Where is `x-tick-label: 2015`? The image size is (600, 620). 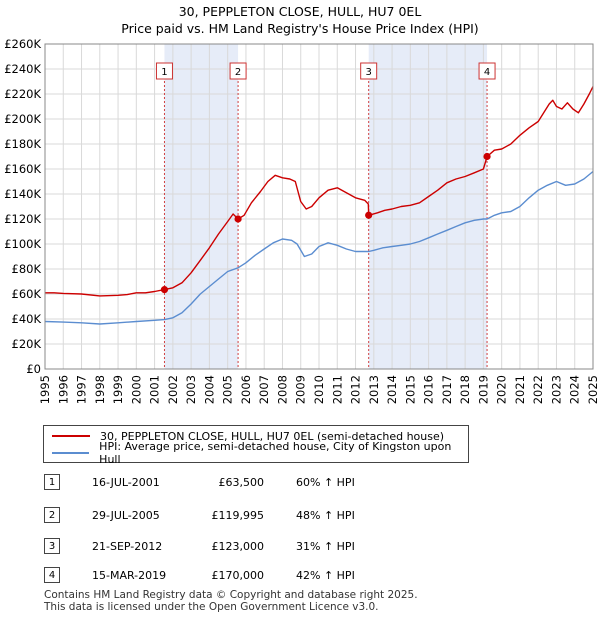
x-tick-label: 2015 is located at coordinates (410, 389).